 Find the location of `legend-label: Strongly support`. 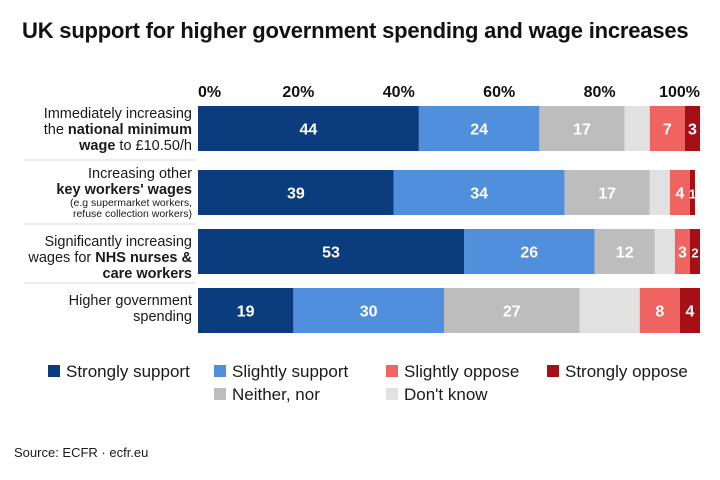

legend-label: Strongly support is located at coordinates (128, 371).